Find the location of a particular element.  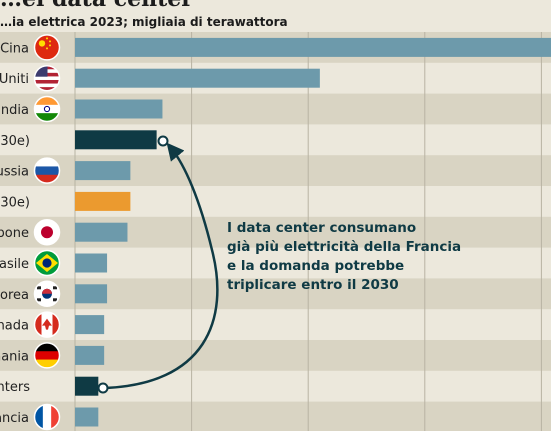

category-label: …nada is located at coordinates (14, 326).